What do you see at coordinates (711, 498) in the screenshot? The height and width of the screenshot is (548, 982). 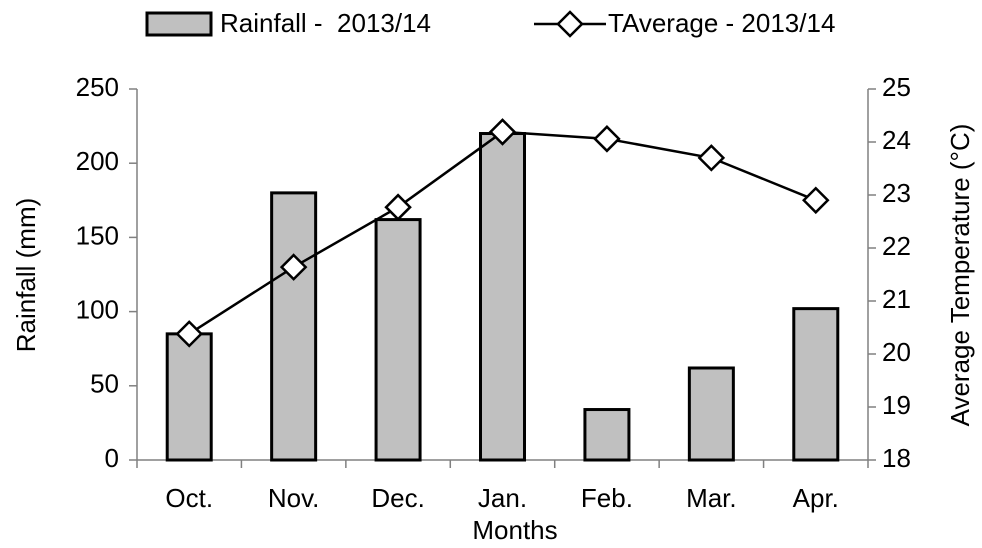 I see `x-tick-label: Mar.` at bounding box center [711, 498].